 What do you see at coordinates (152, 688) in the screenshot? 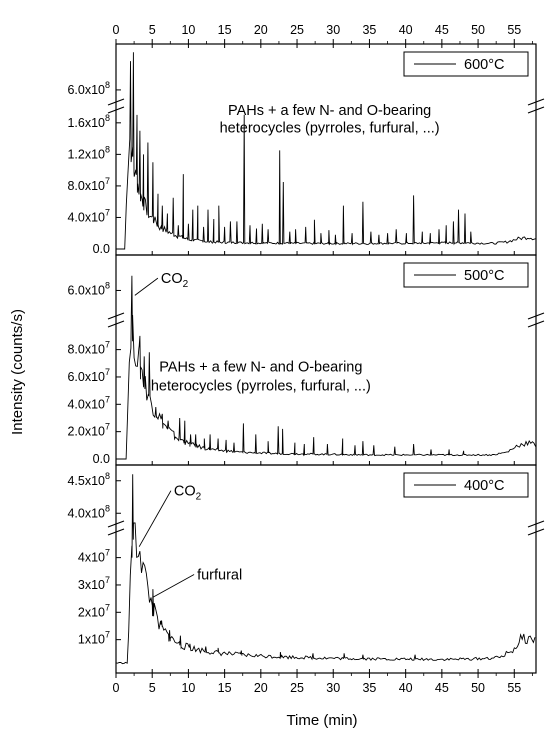
I see `x-tick-label-bottom: 5` at bounding box center [152, 688].